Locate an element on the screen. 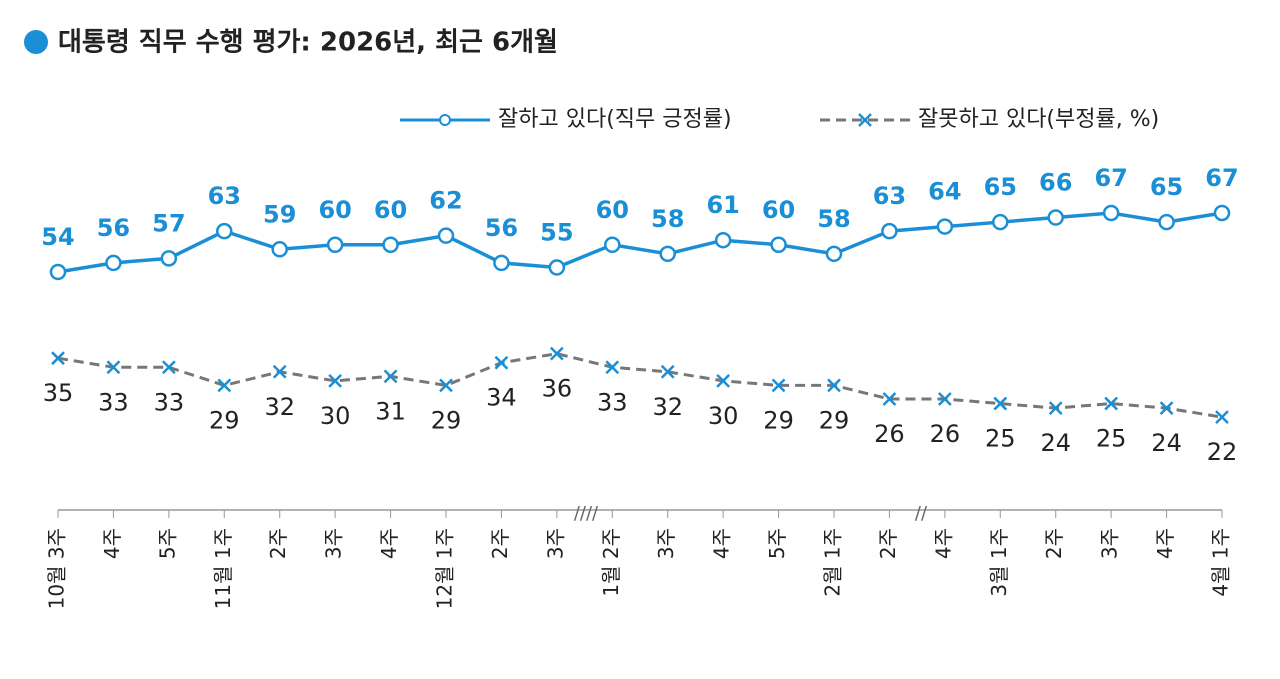 This screenshot has width=1280, height=679. axis-break: //// is located at coordinates (586, 513).